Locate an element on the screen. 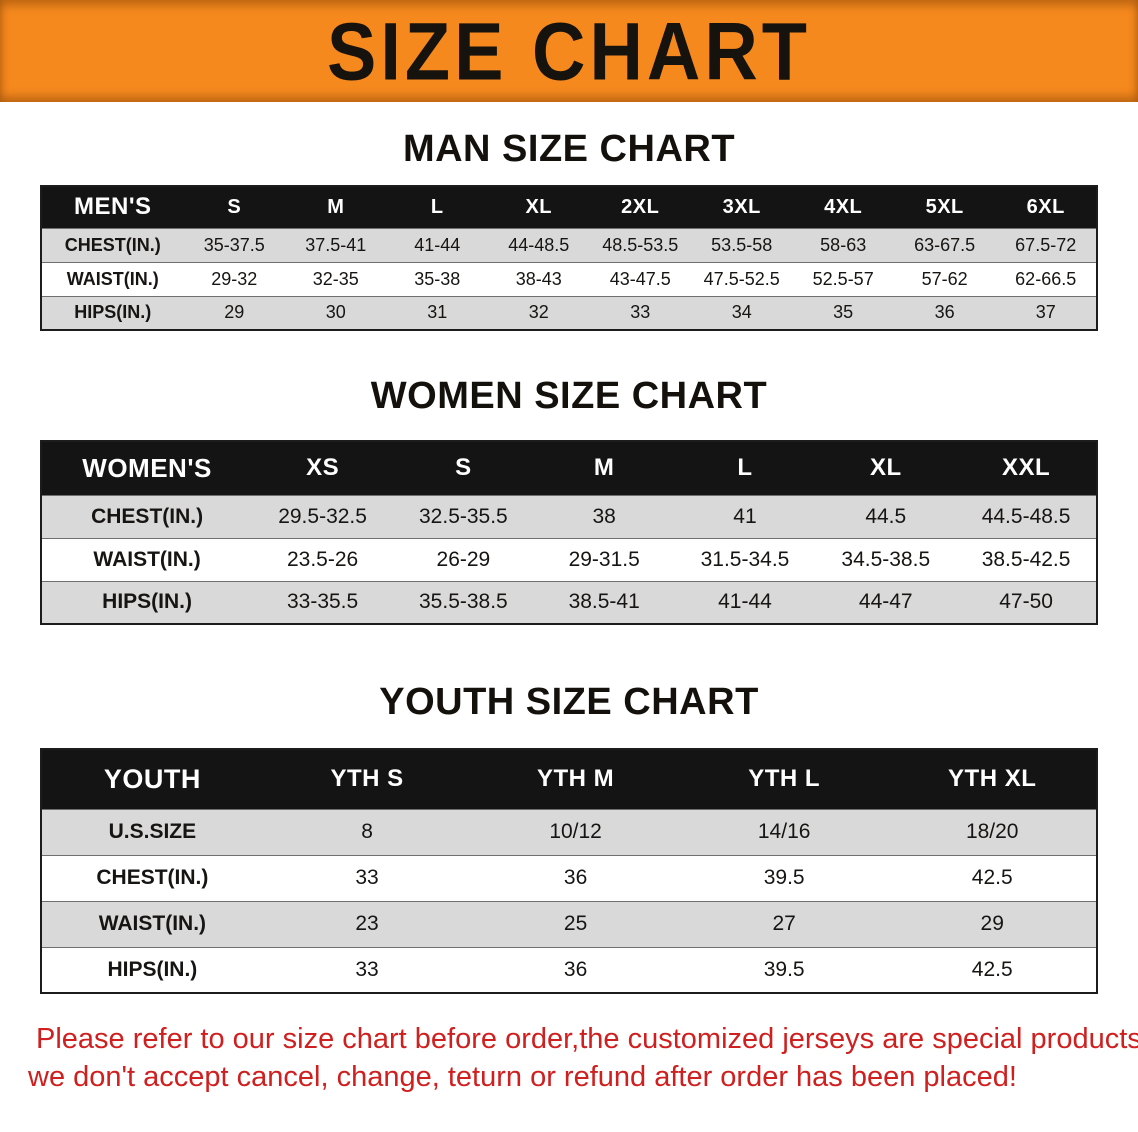  size-value: 62-66.5 is located at coordinates (1046, 278).